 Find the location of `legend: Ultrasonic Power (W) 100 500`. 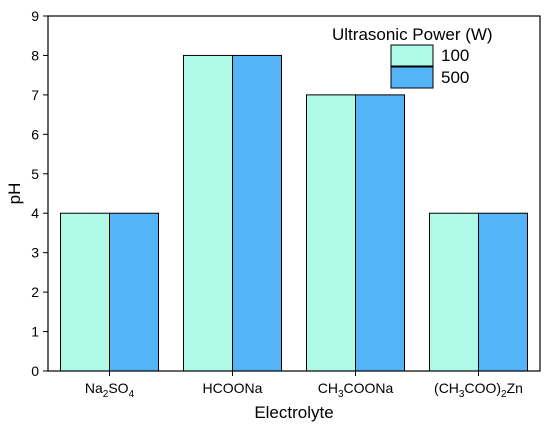

legend: Ultrasonic Power (W) 100 500 is located at coordinates (412, 57).